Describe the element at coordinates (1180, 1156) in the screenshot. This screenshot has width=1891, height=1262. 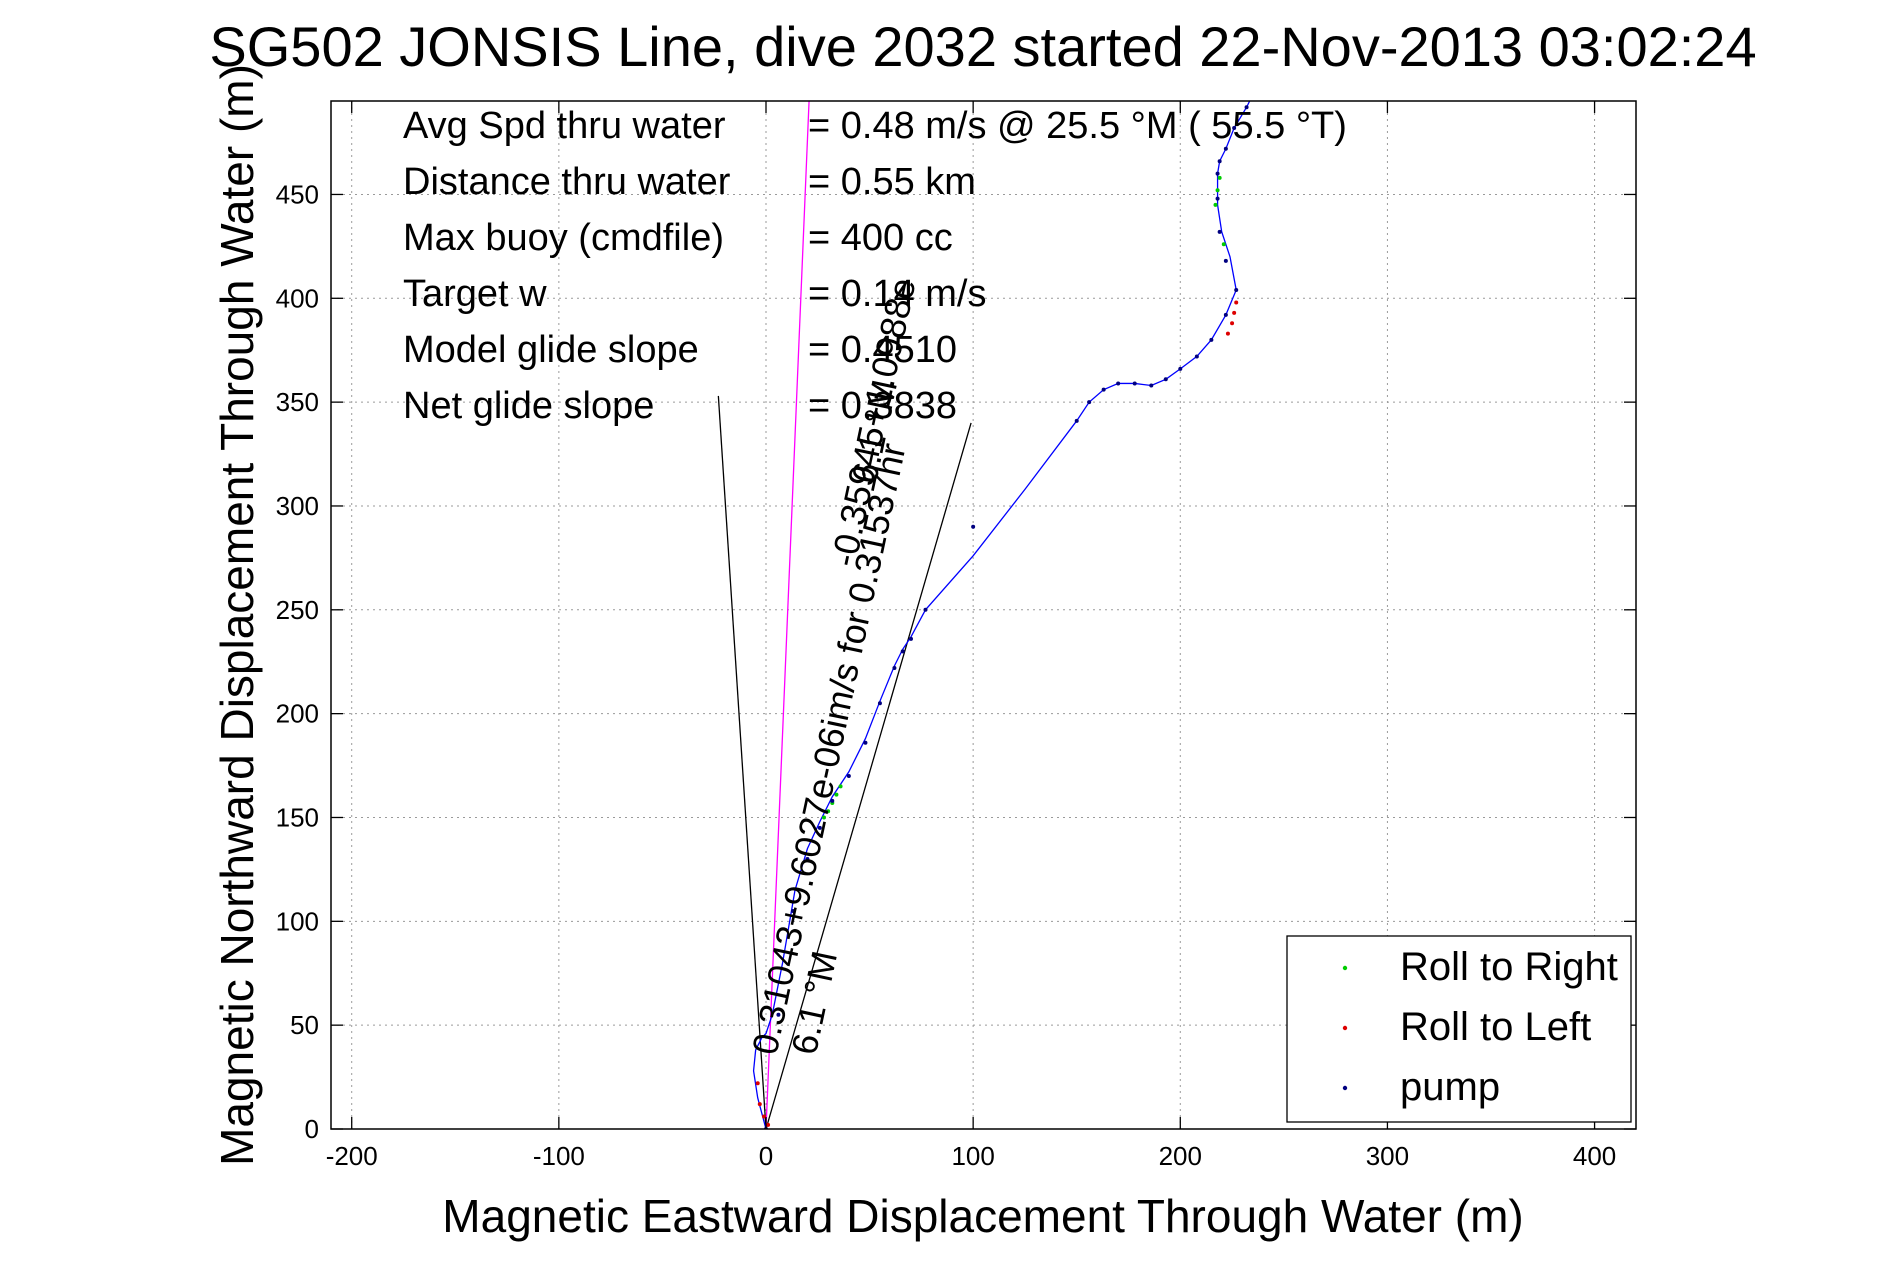
I see `x-tick-label: 200` at that location.